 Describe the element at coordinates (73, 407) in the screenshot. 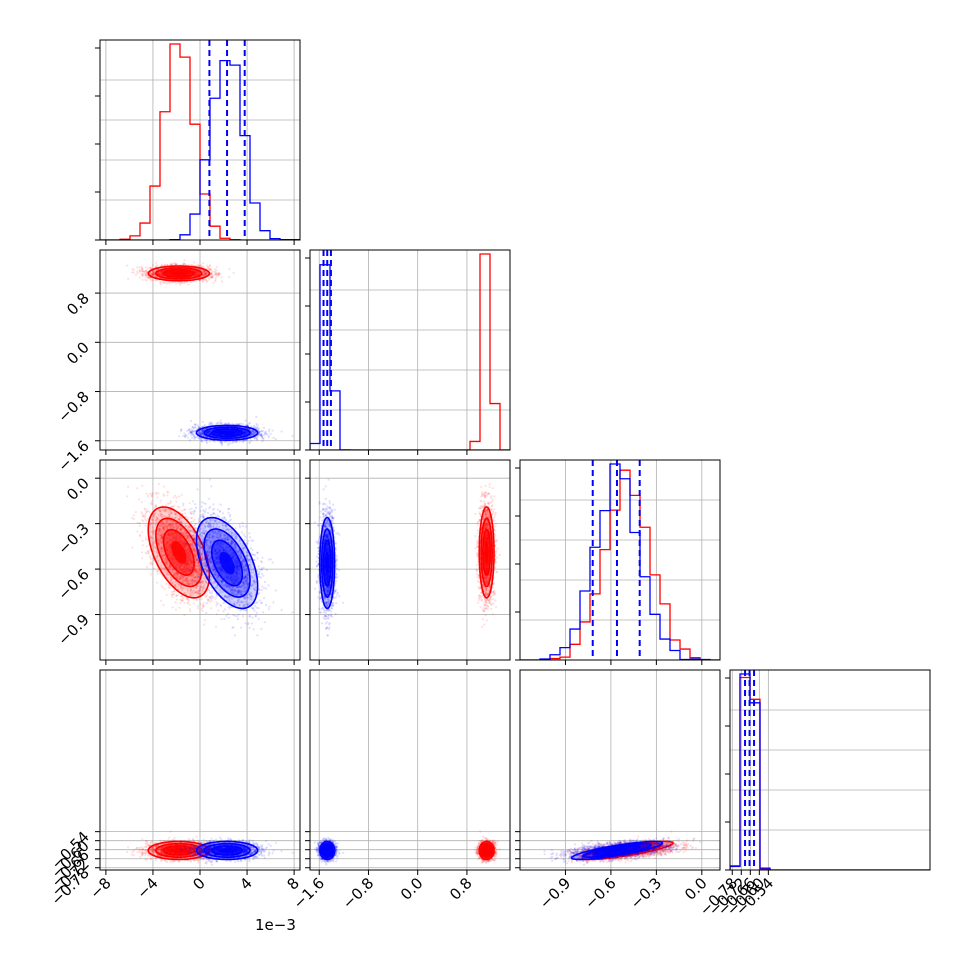

I see `y-tick-label: −0.8` at that location.